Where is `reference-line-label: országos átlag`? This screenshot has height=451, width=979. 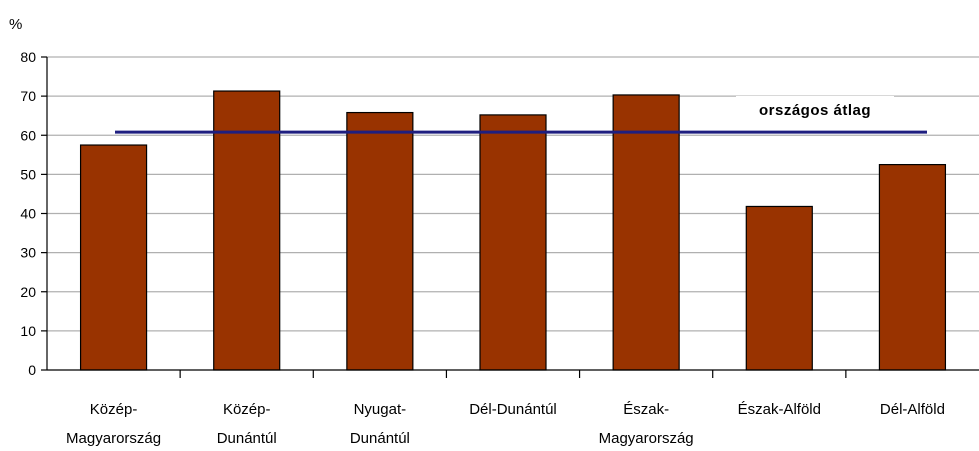 reference-line-label: országos átlag is located at coordinates (815, 110).